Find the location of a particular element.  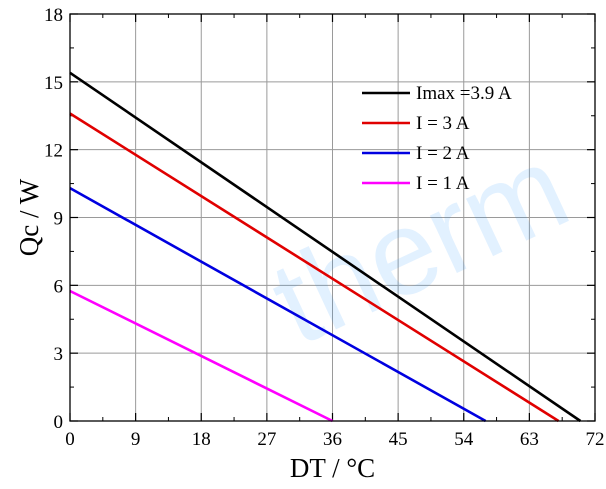

y-tick-label: 3 is located at coordinates (59, 354).